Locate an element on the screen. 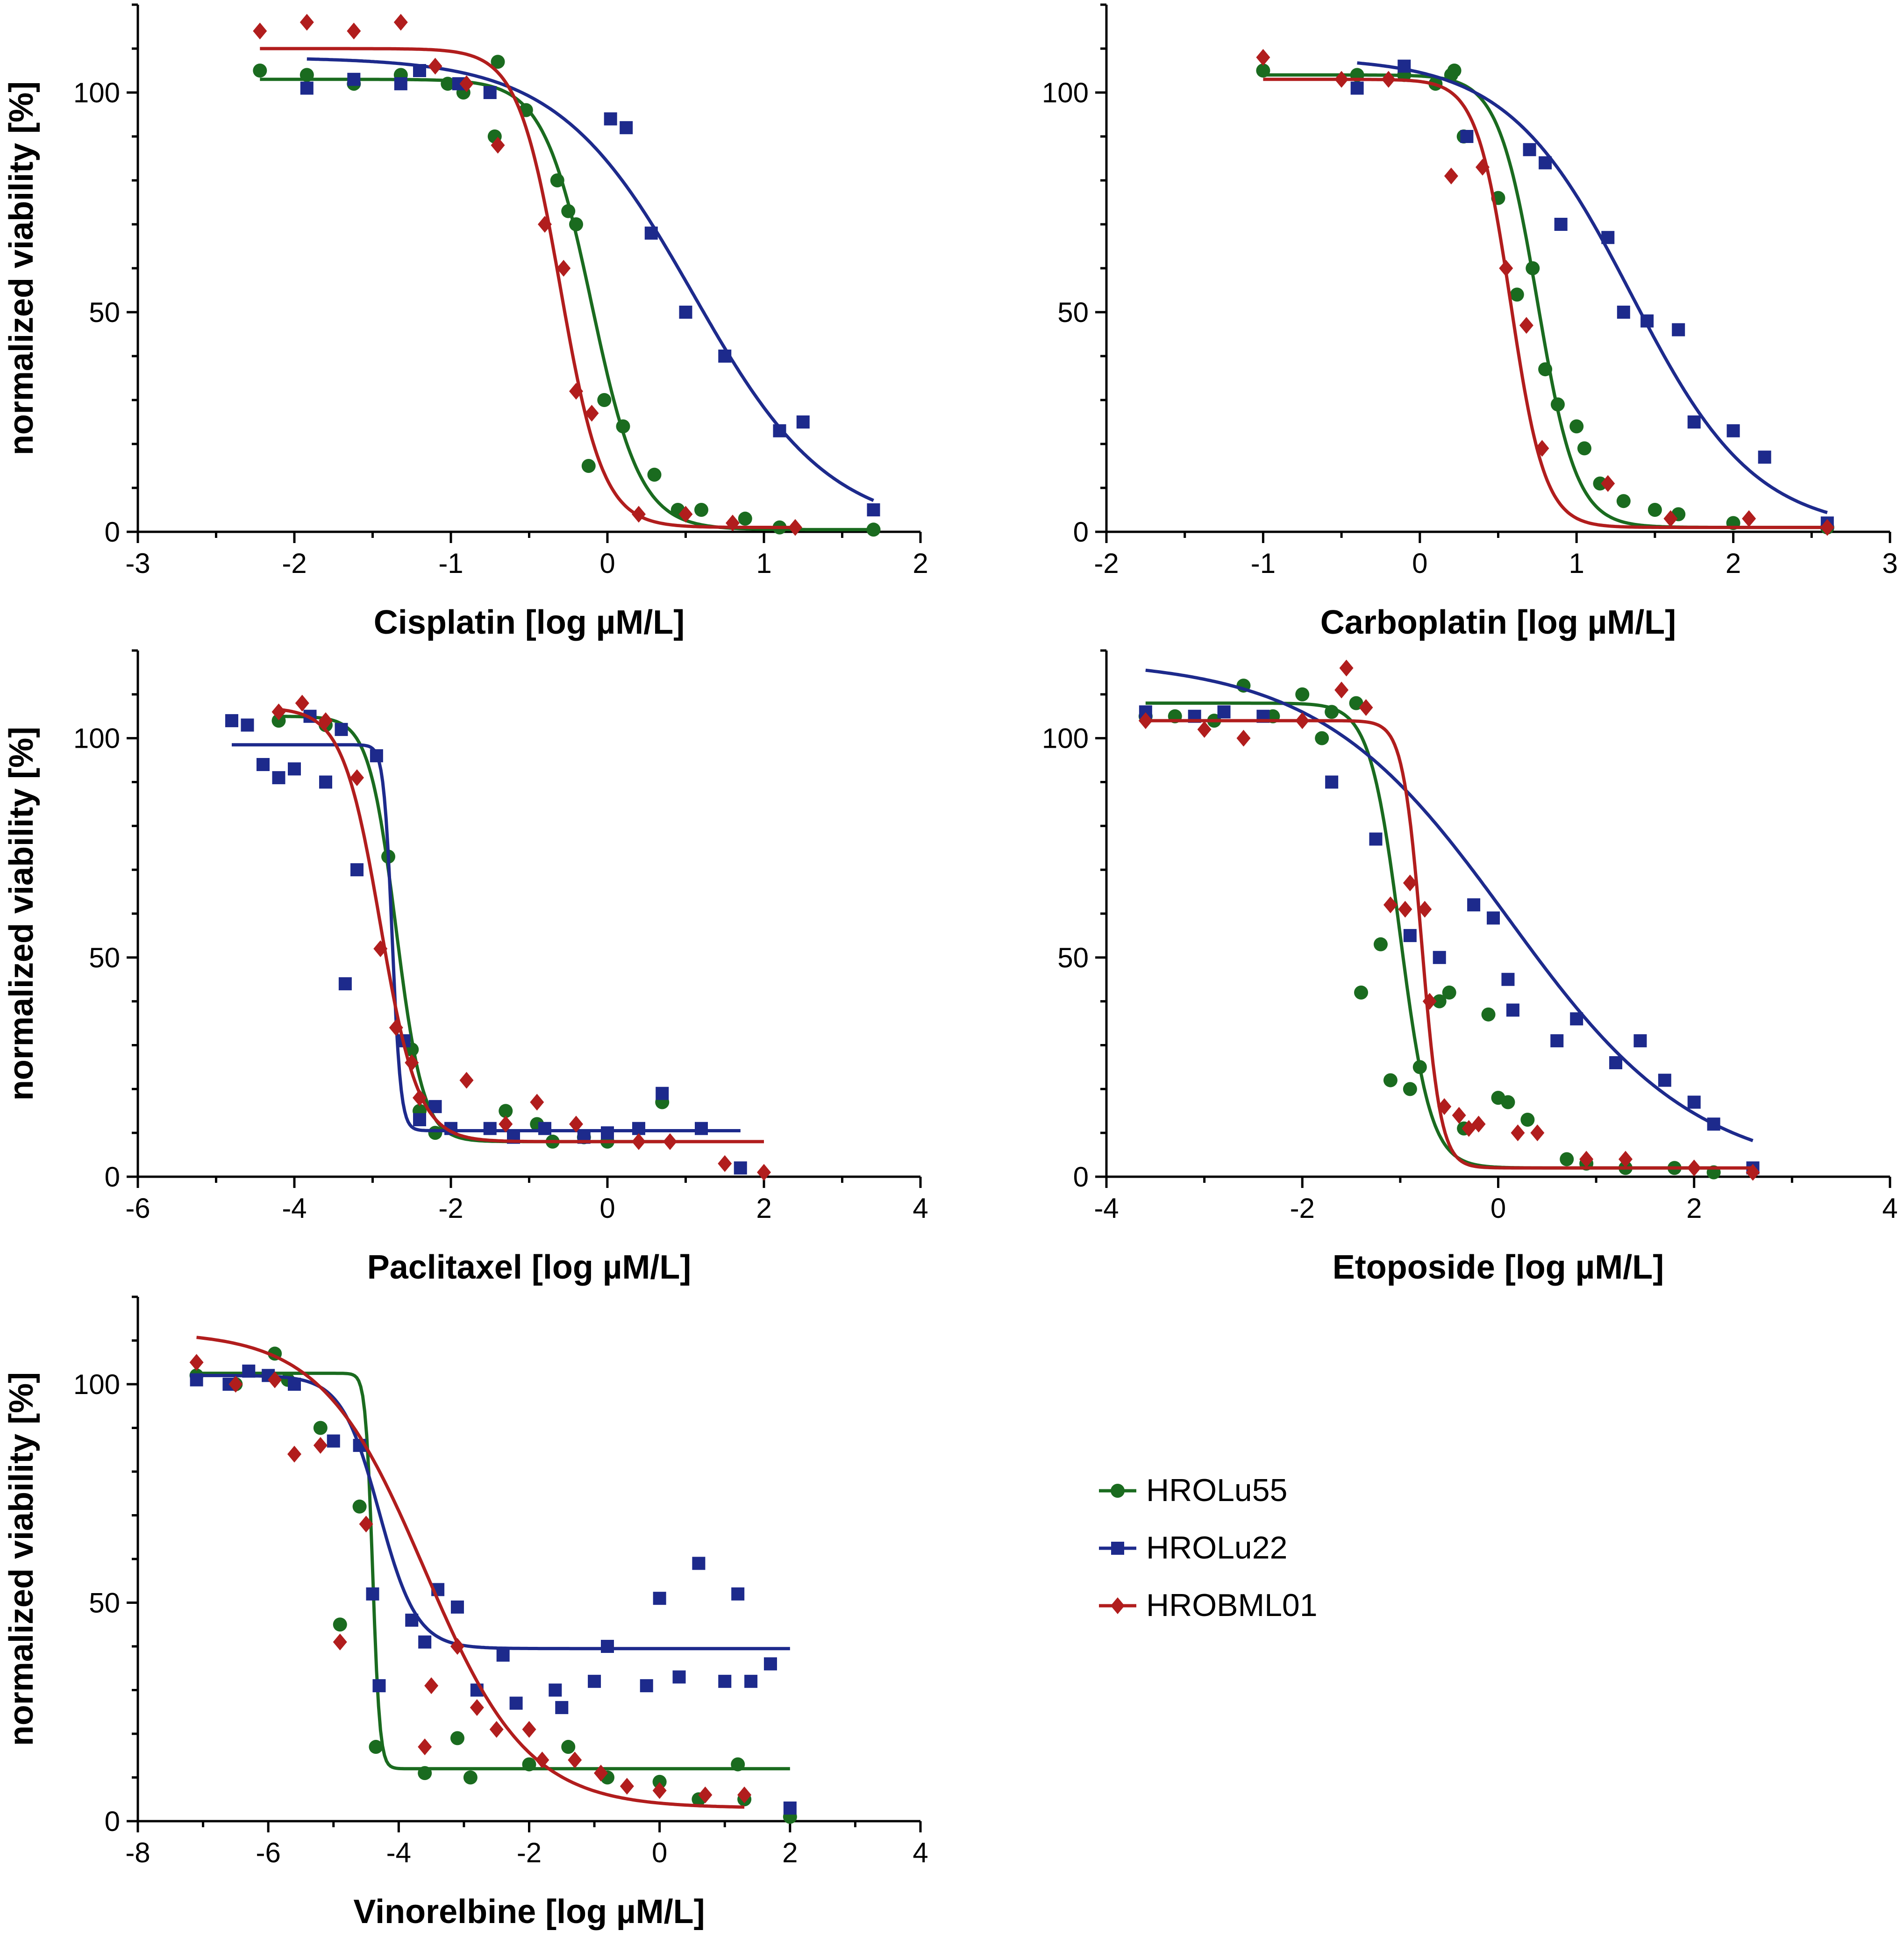 The width and height of the screenshot is (1904, 1945). x-tick-label: -4 is located at coordinates (398, 1852).